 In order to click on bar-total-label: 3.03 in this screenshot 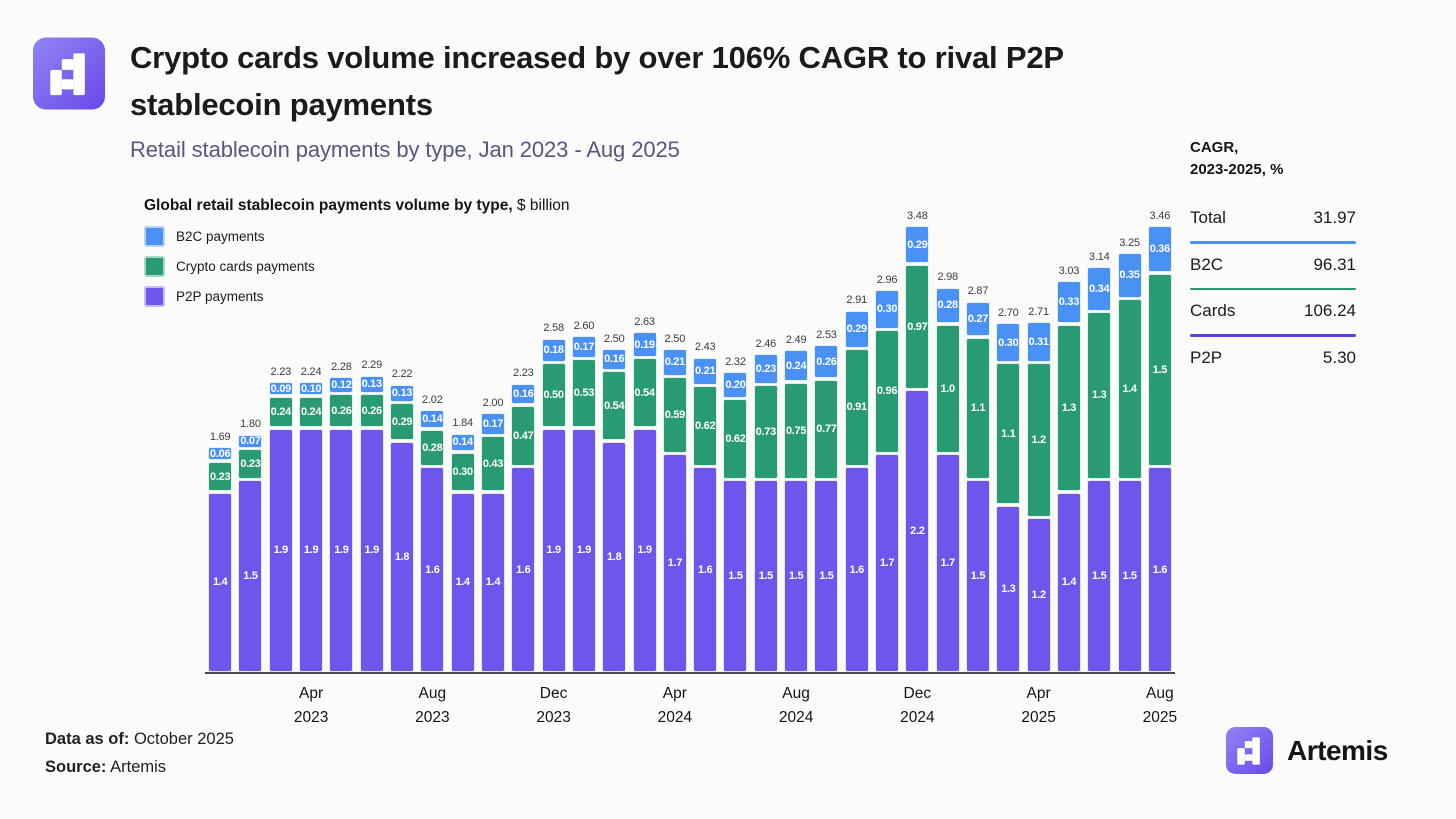, I will do `click(1069, 270)`.